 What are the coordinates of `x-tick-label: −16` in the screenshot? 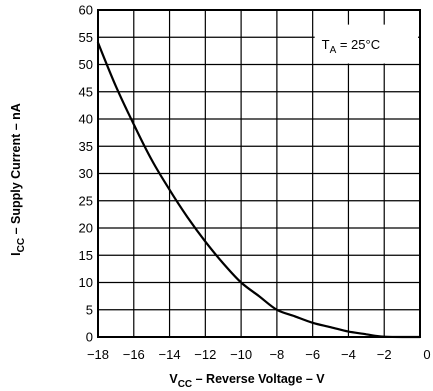 It's located at (134, 354).